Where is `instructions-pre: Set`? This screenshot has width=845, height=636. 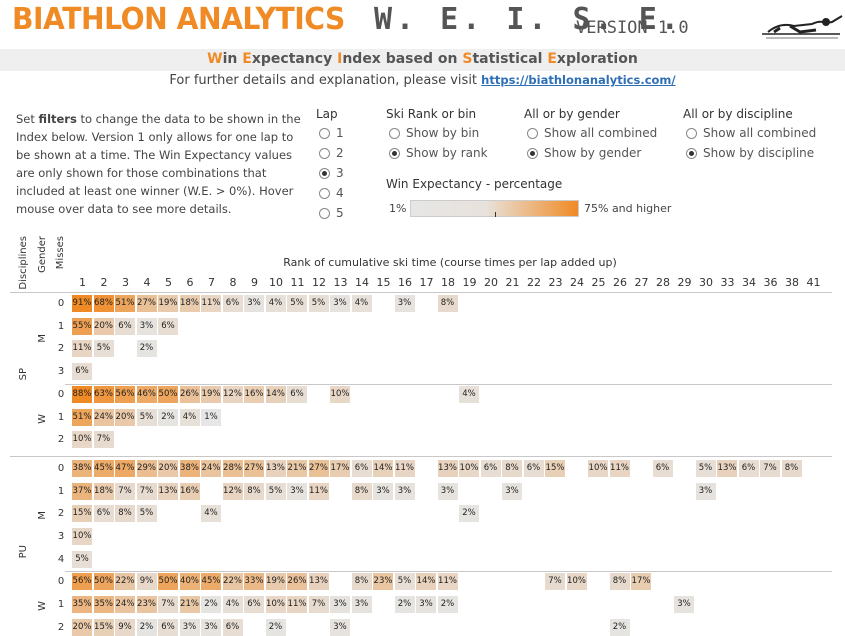 instructions-pre: Set is located at coordinates (27, 119).